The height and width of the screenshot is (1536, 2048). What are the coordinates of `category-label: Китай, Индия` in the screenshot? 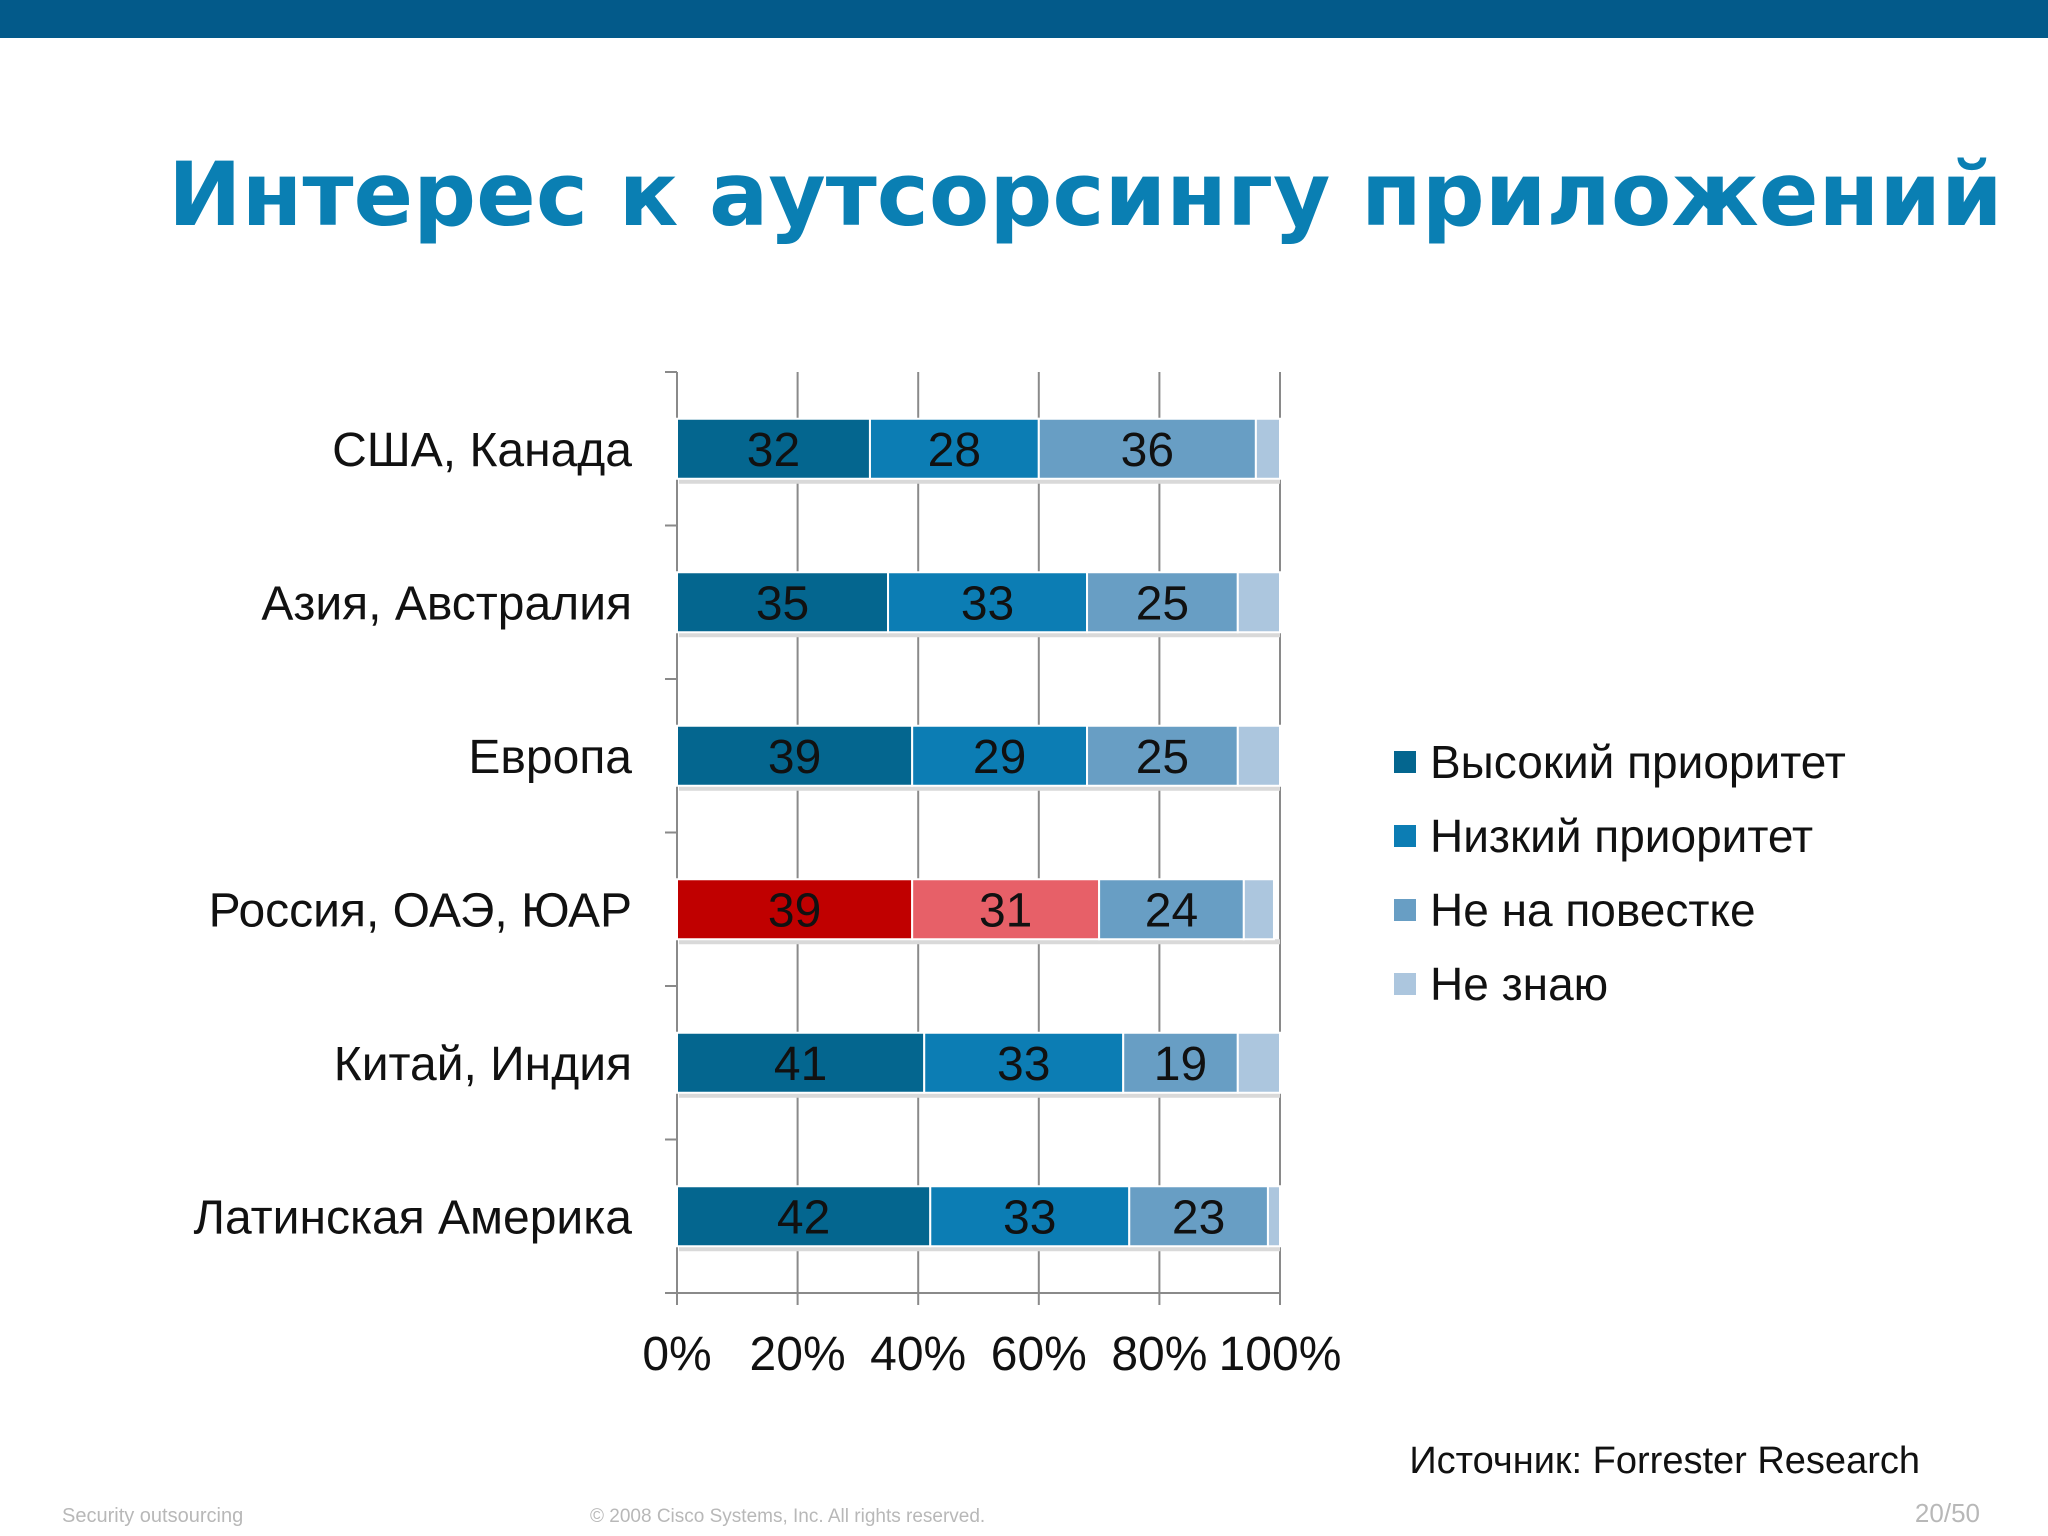 It's located at (483, 1064).